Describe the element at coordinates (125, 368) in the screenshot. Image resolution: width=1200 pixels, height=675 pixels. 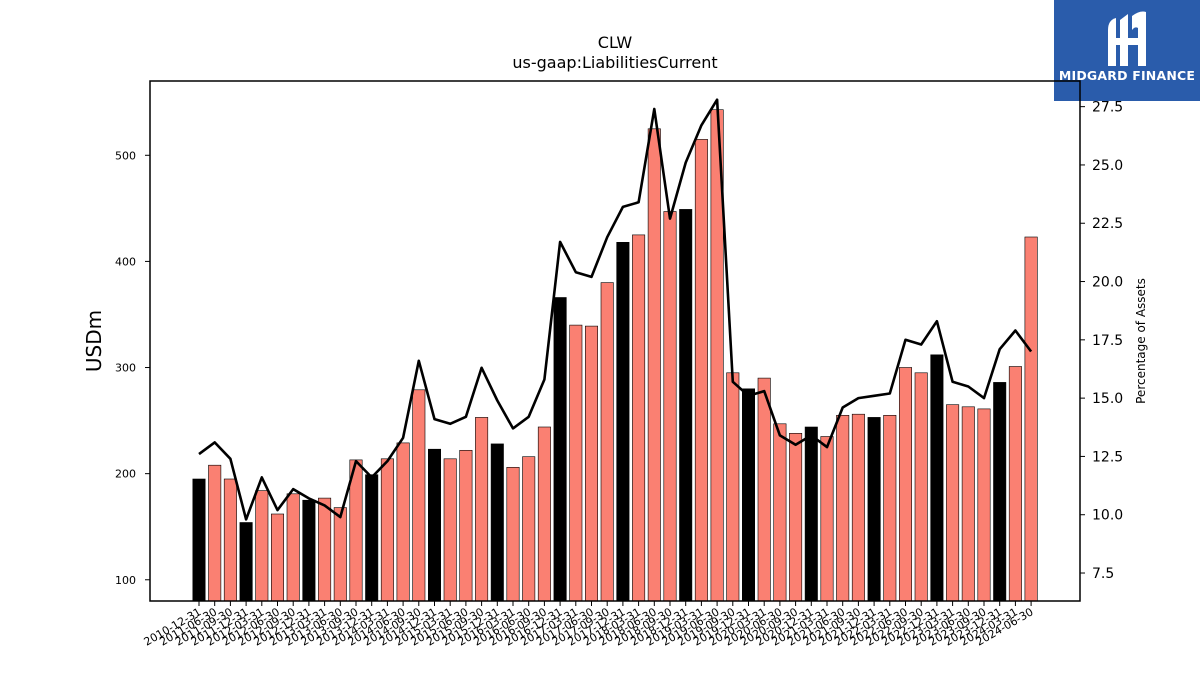
I see `y-tick-label: 300` at that location.